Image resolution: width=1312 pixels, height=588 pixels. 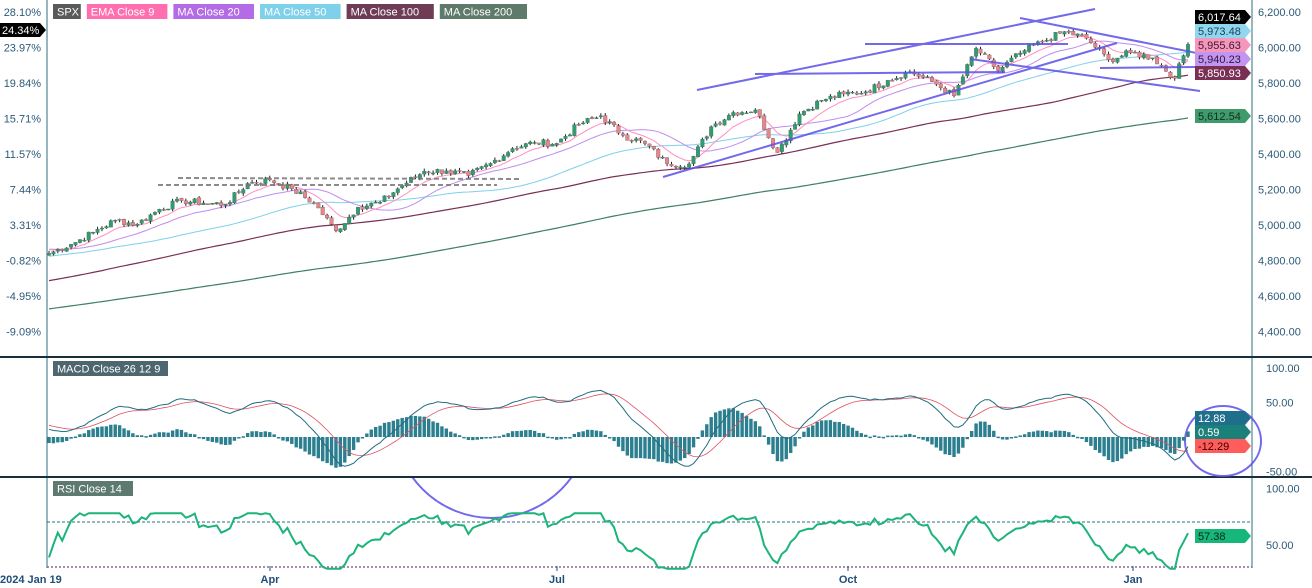 What do you see at coordinates (25, 226) in the screenshot?
I see `percent-tick-label: 3.31%` at bounding box center [25, 226].